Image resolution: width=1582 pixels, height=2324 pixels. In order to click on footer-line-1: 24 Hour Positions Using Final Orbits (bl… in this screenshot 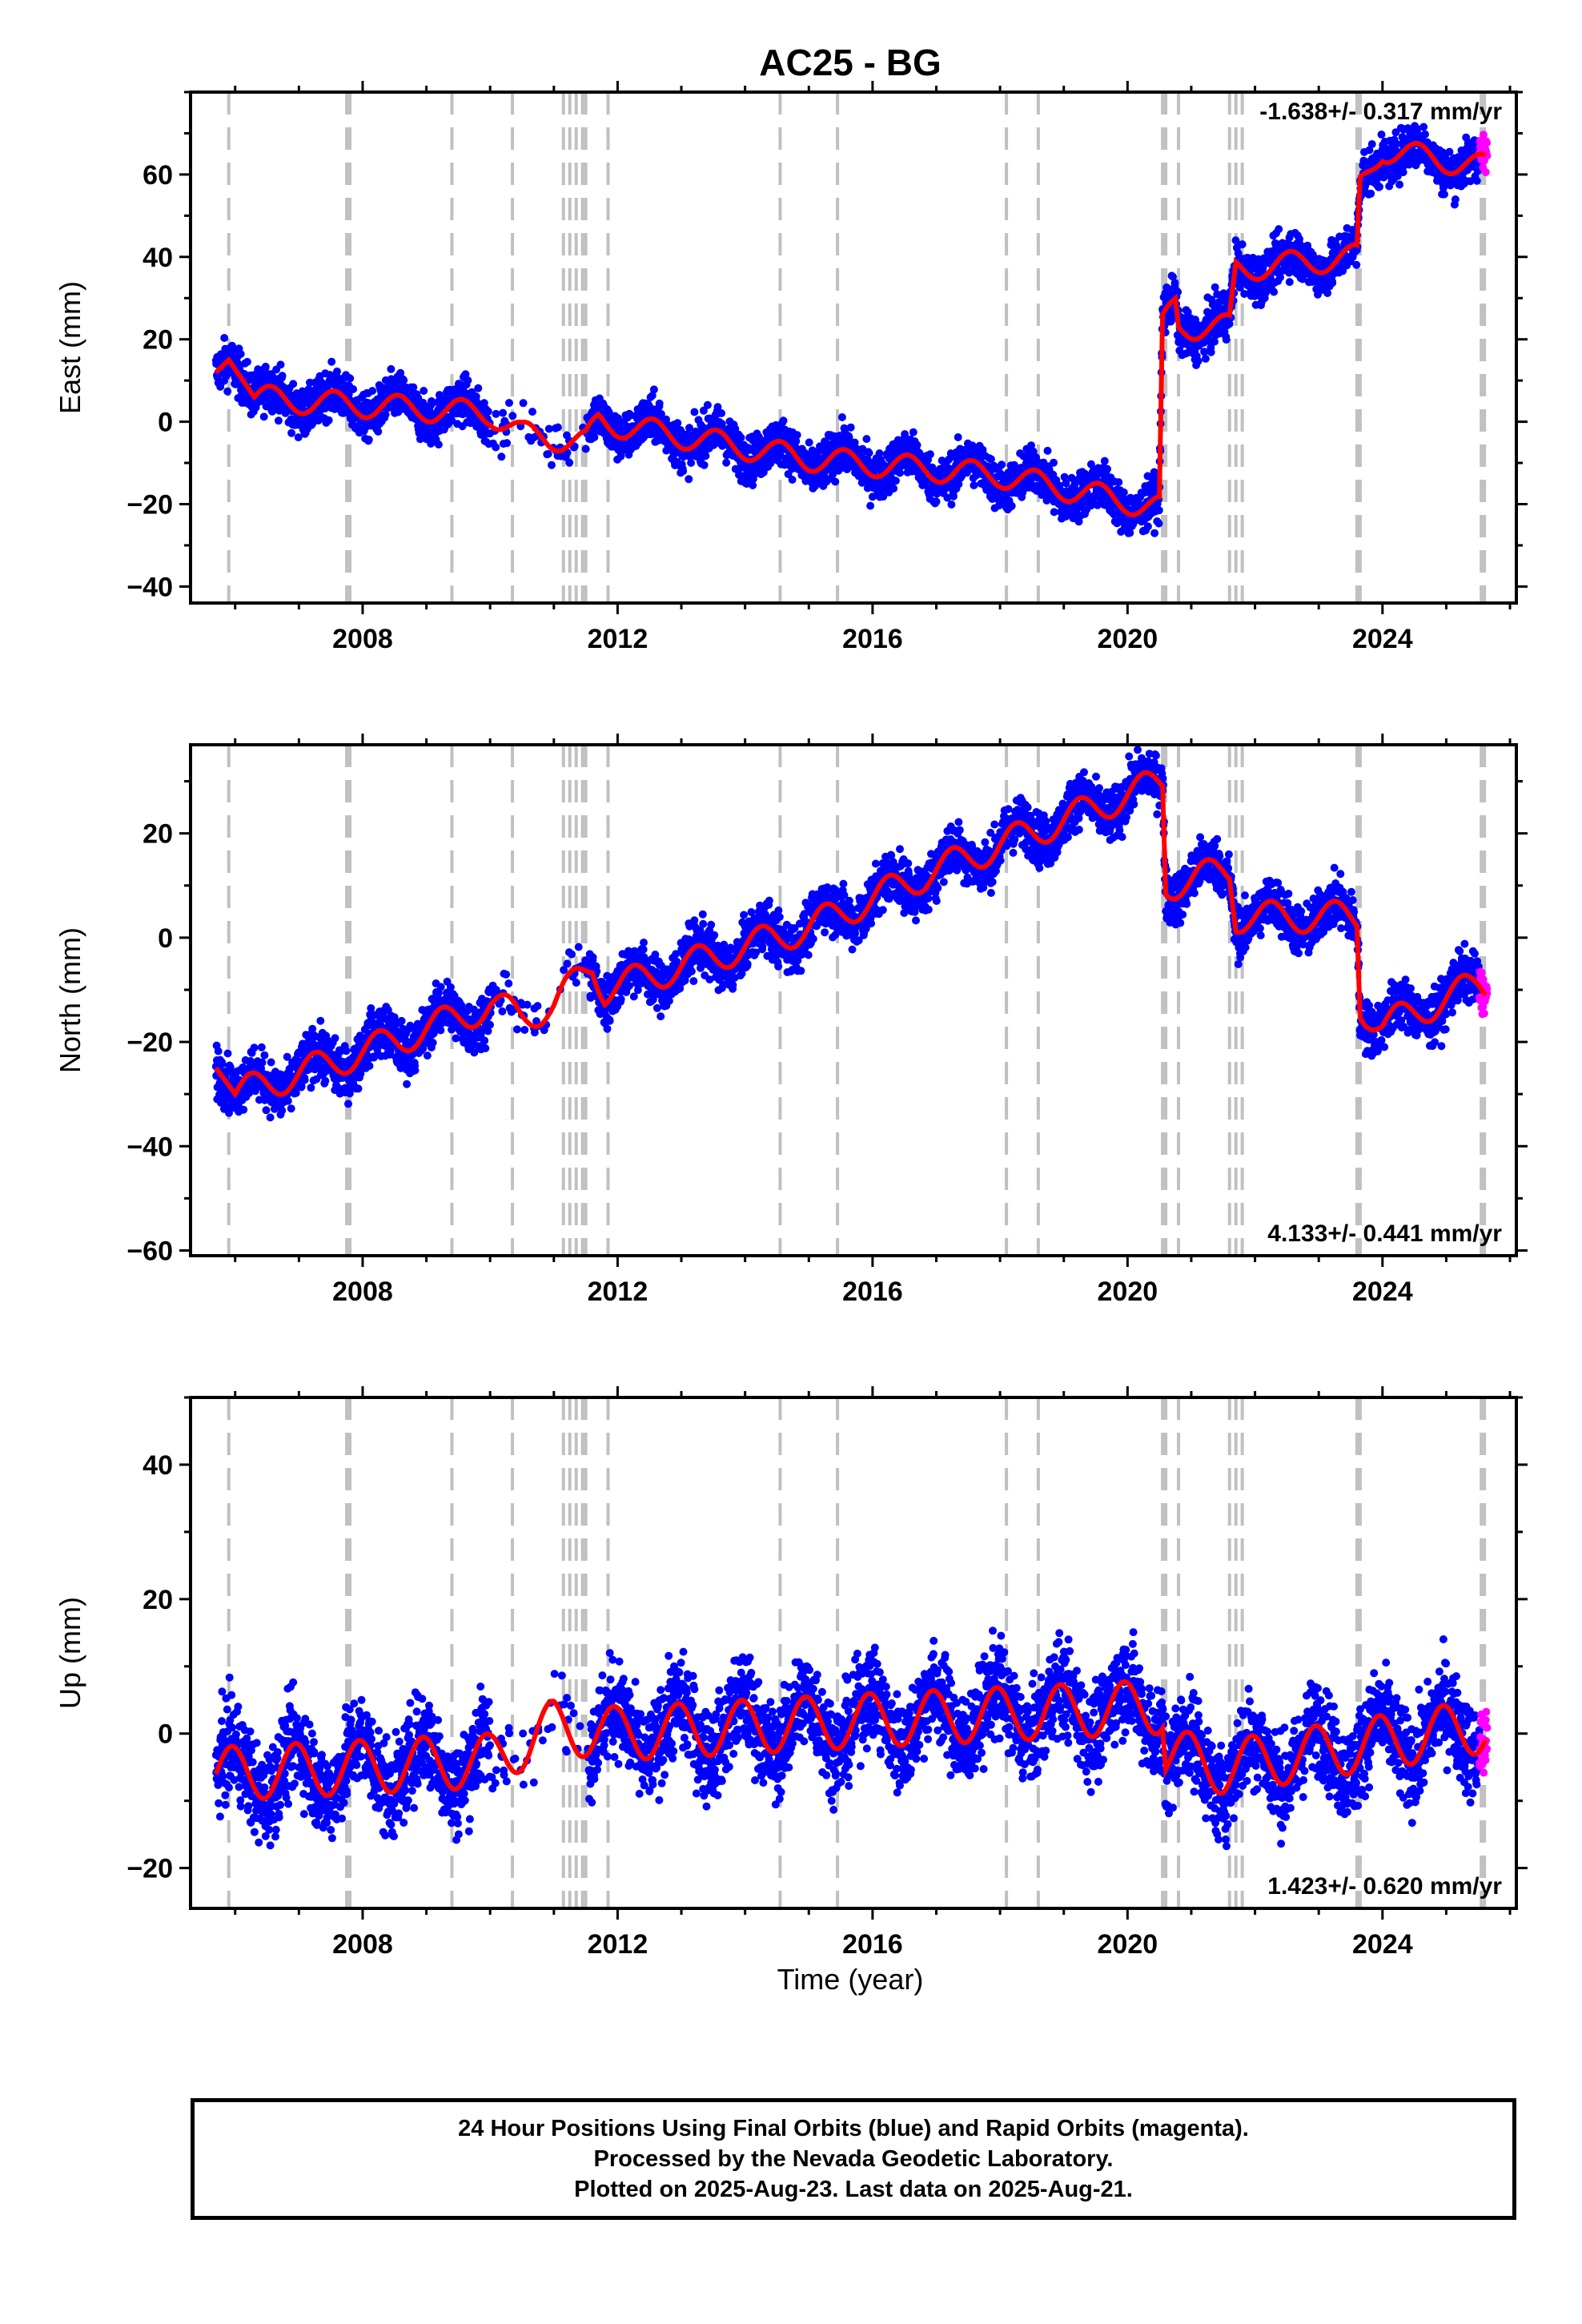, I will do `click(853, 2128)`.